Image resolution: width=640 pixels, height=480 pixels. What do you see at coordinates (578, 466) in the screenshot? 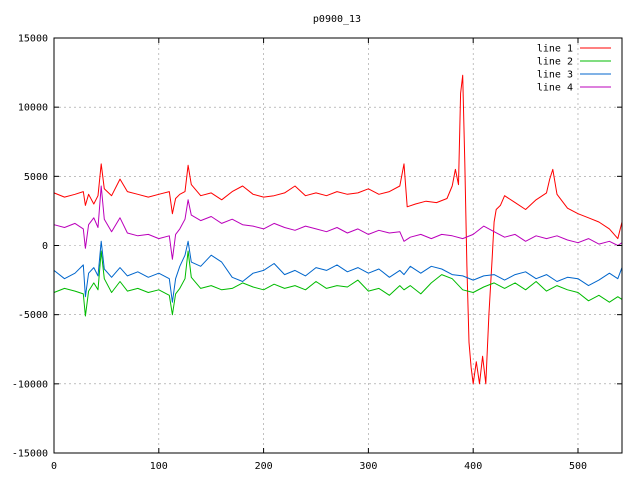
I see `x-tick-label: 500` at bounding box center [578, 466].